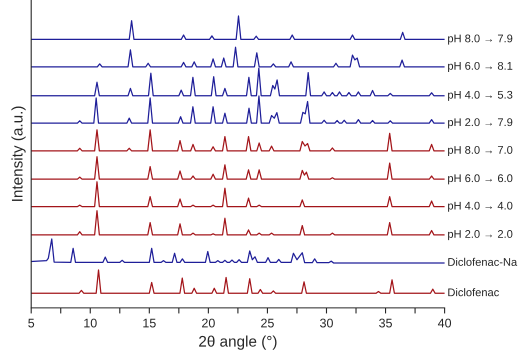  What do you see at coordinates (445, 323) in the screenshot?
I see `x-tick-label: 40` at bounding box center [445, 323].